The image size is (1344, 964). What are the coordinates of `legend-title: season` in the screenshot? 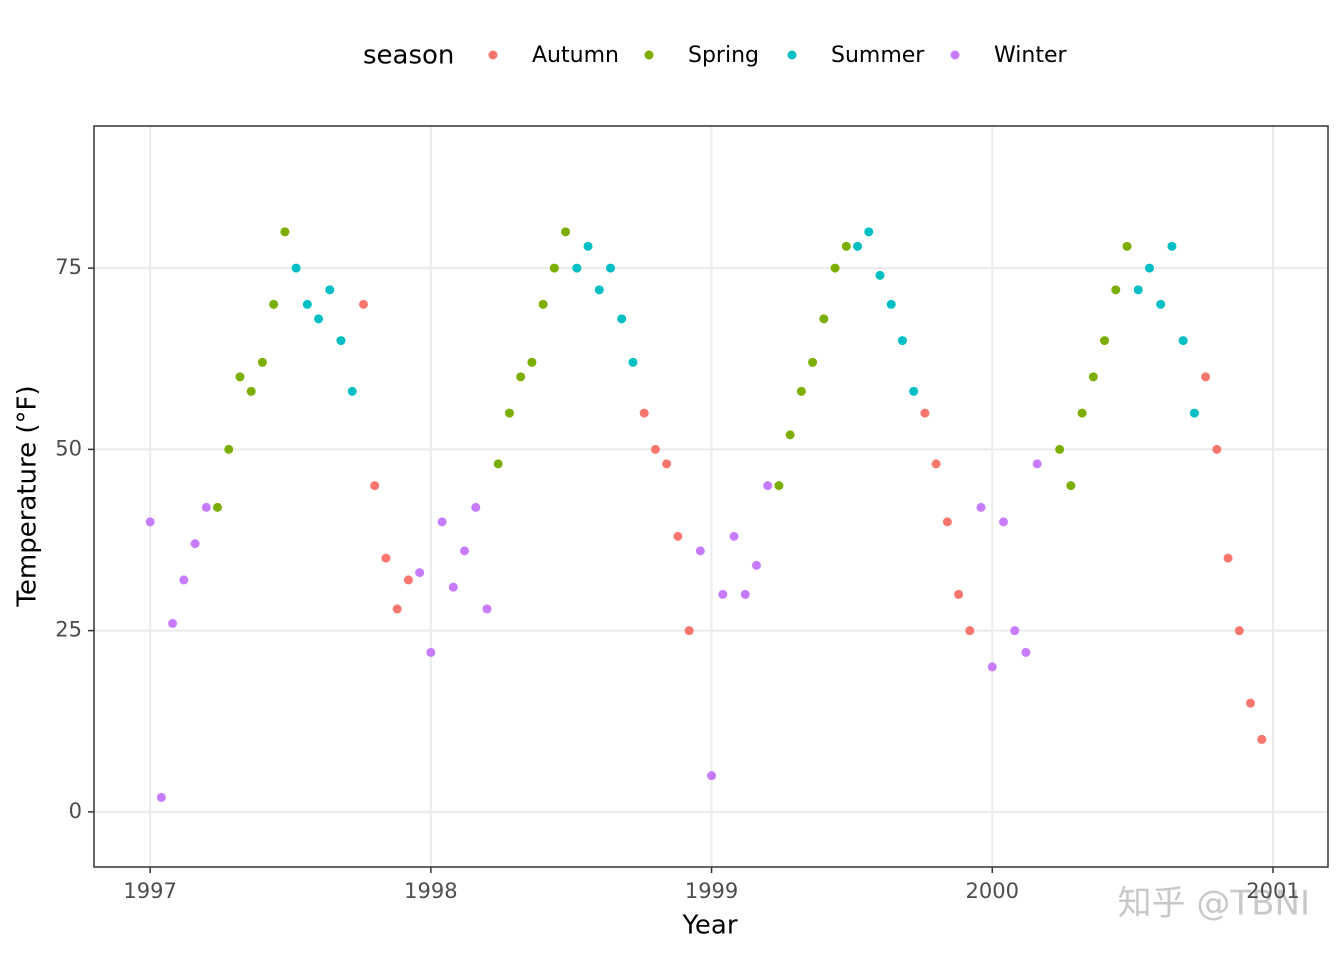 It's located at (408, 56).